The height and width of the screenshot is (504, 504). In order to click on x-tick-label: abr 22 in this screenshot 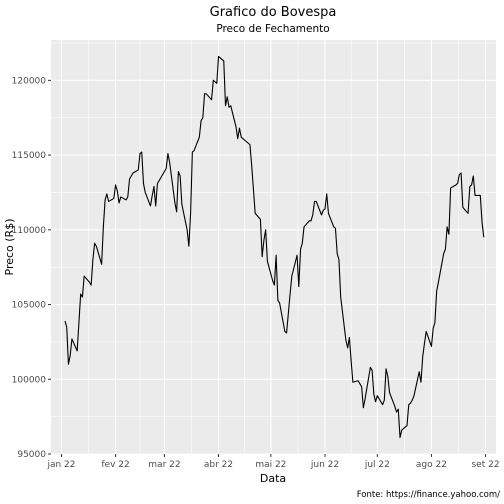, I will do `click(218, 465)`.